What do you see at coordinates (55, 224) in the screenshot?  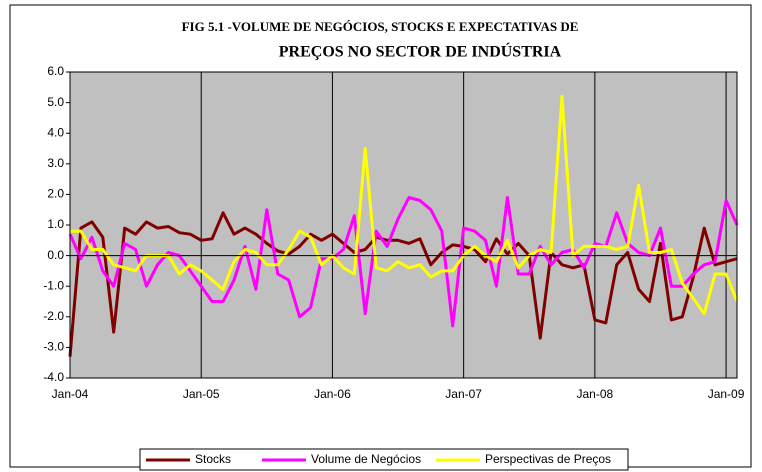 I see `y-tick-label: 1.0` at bounding box center [55, 224].